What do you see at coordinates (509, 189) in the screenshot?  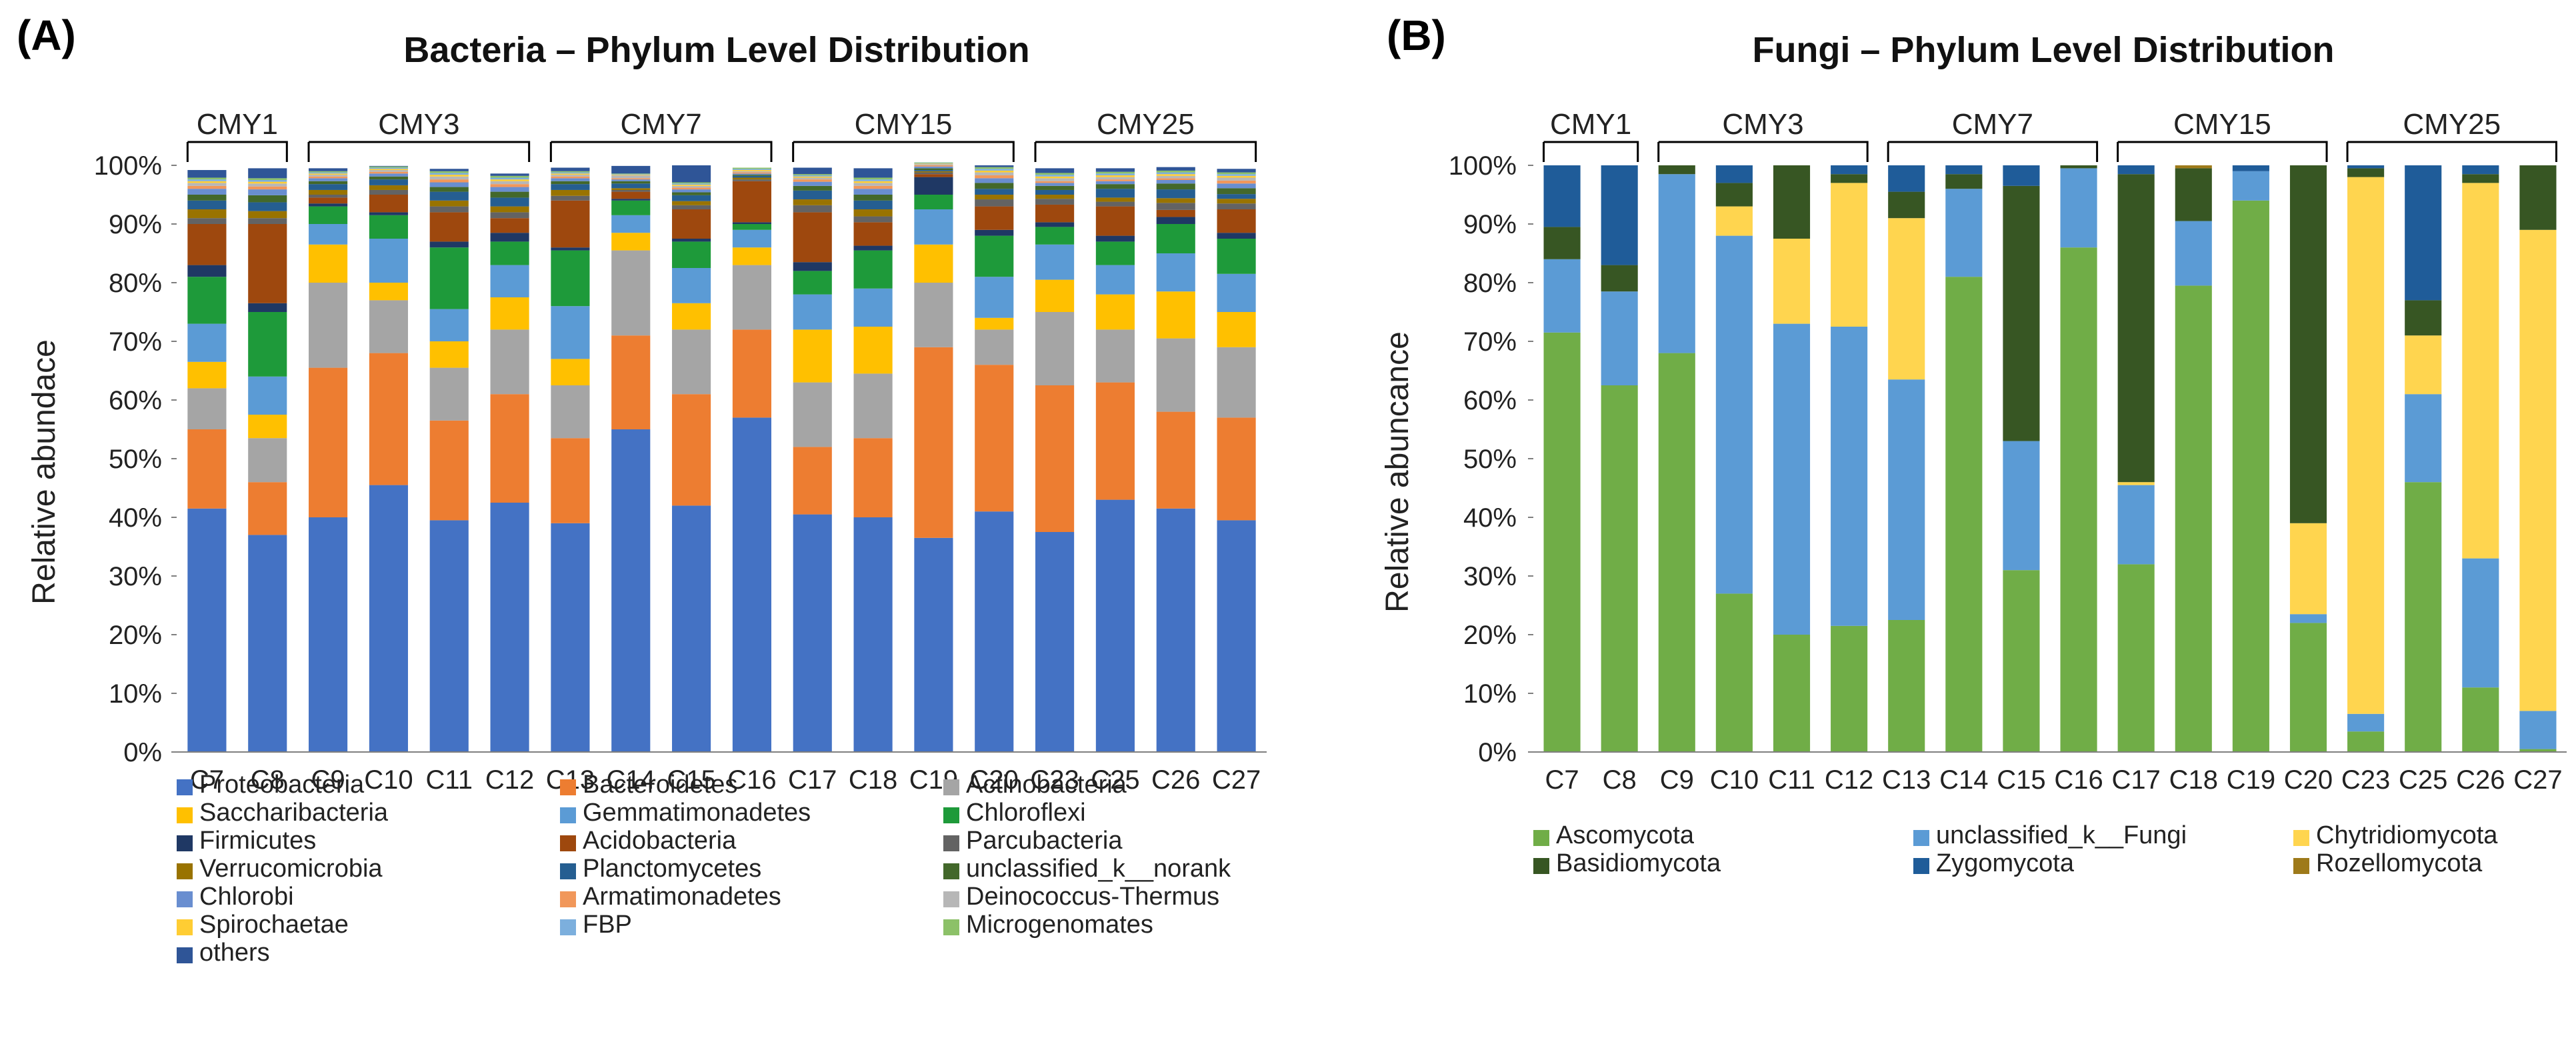 I see `bar-segment-C12-Chlorobi` at bounding box center [509, 189].